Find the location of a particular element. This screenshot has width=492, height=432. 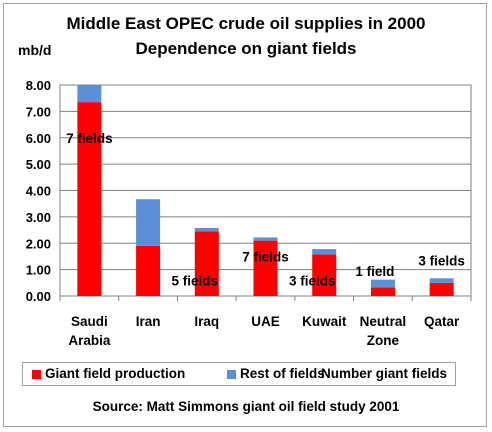

y-tick-label: 0.00 is located at coordinates (38, 296).